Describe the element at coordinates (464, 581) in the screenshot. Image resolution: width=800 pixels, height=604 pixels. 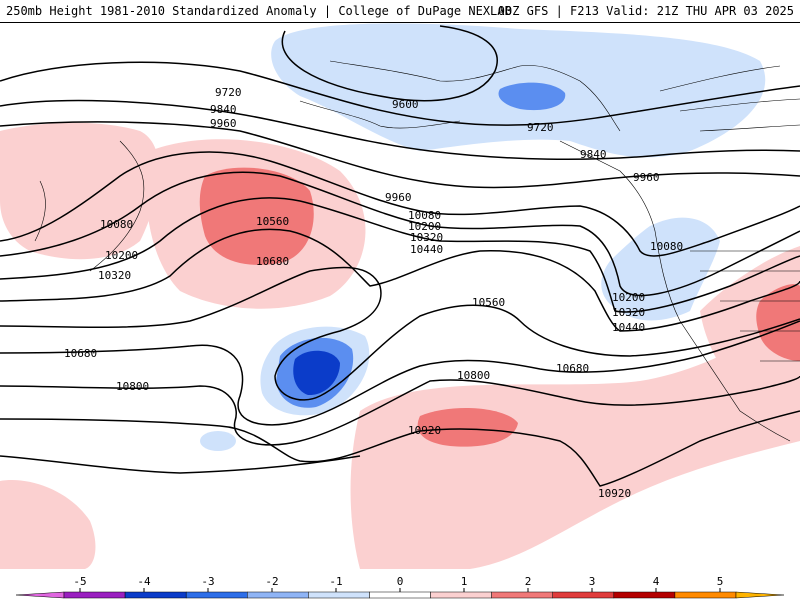
I see `colorbar-tick-label: 1` at that location.